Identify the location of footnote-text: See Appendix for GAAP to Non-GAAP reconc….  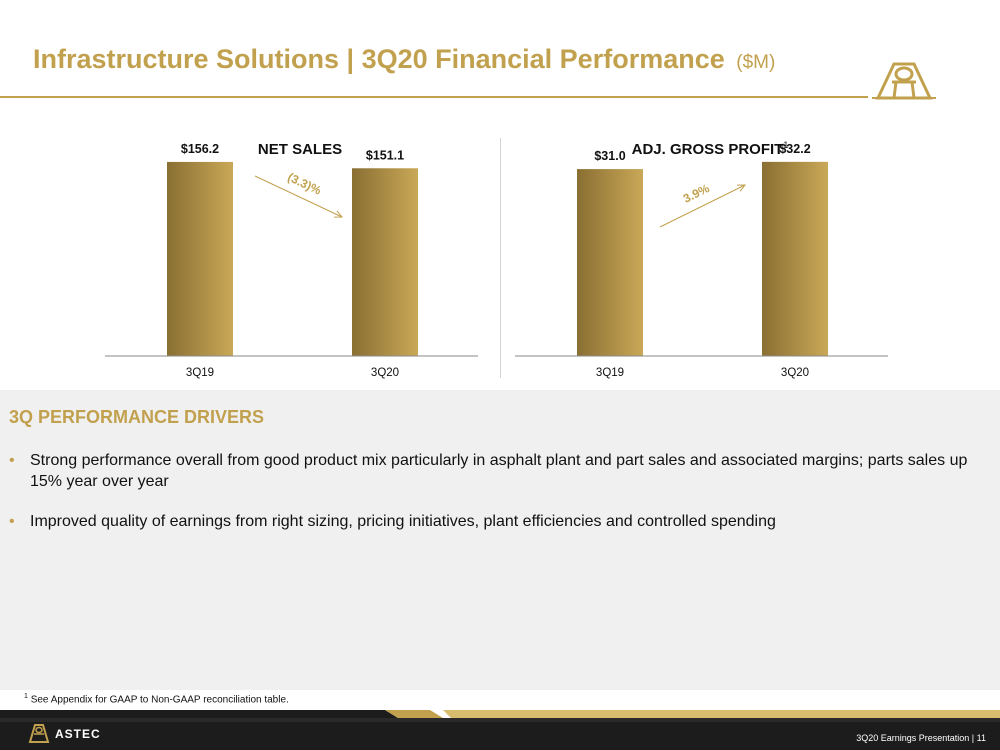
(159, 700).